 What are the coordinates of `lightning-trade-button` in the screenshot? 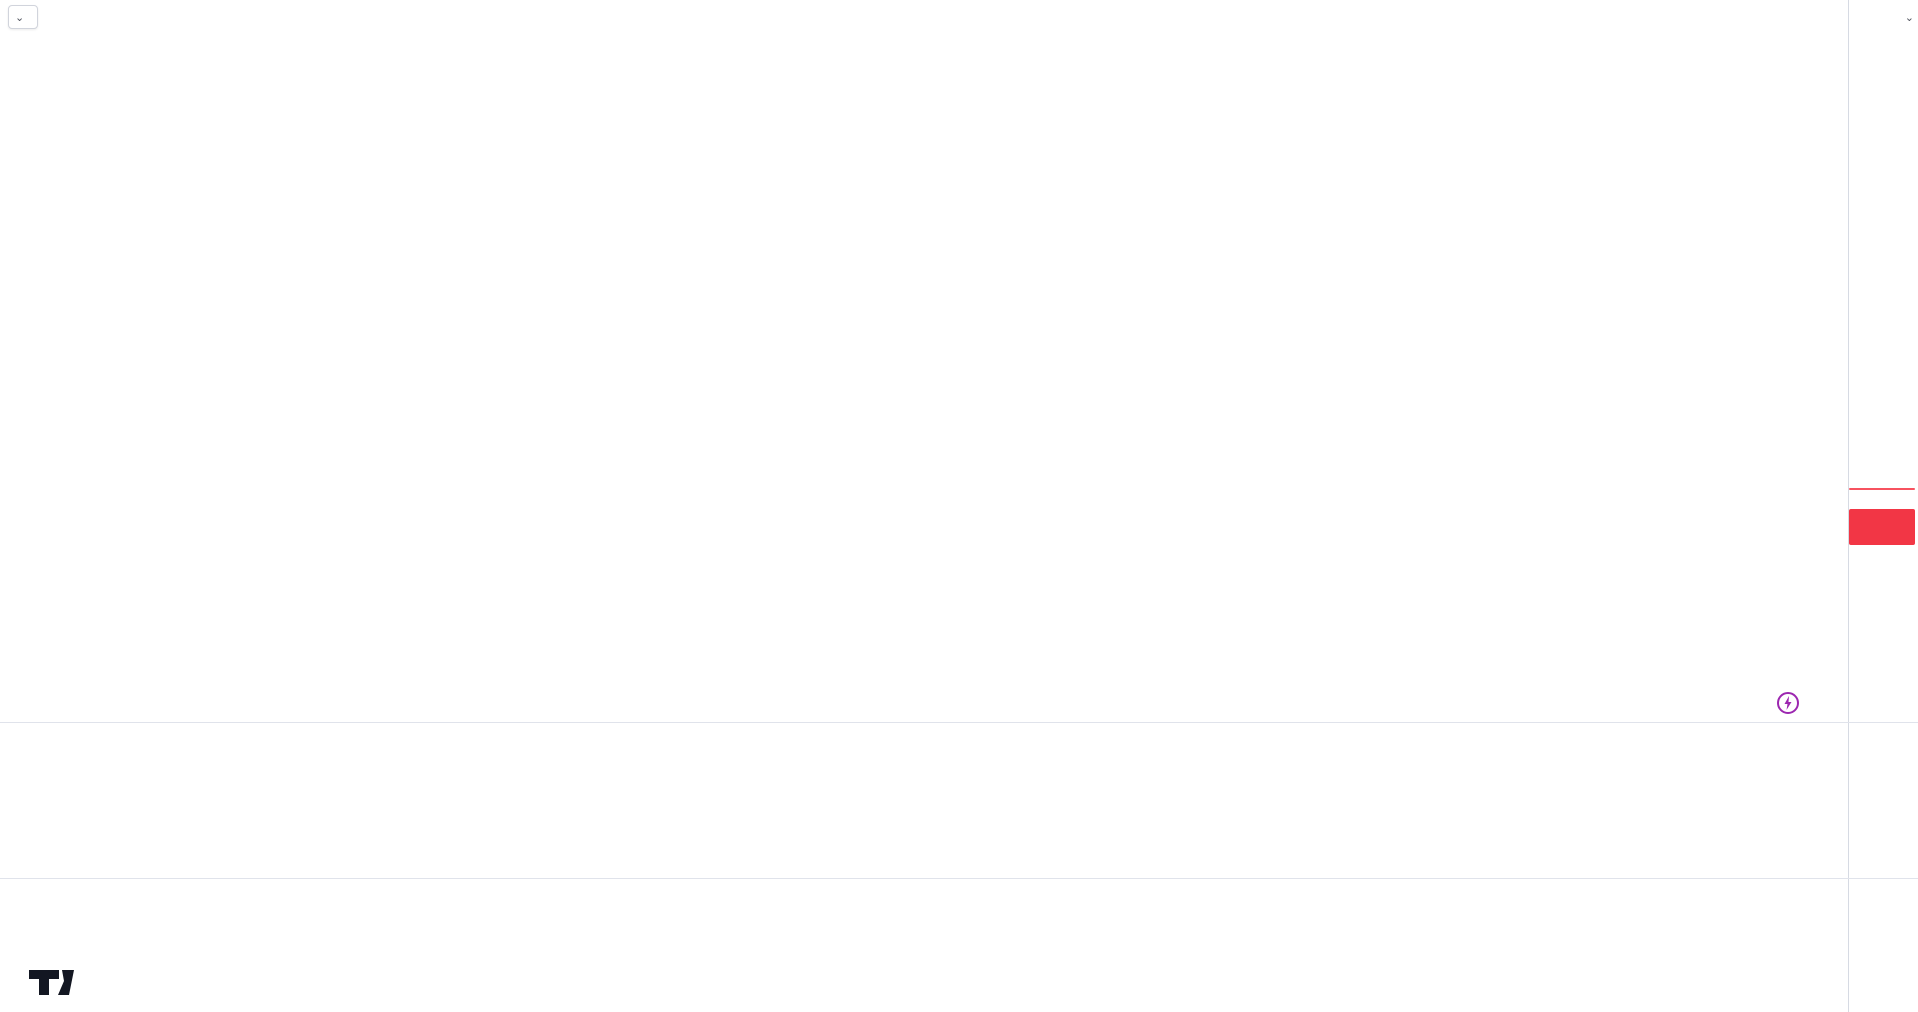 It's located at (1788, 703).